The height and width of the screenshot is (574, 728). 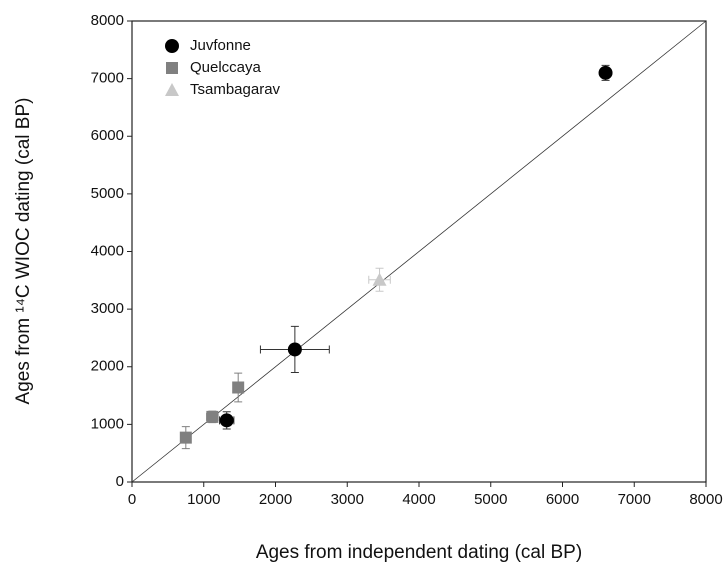 What do you see at coordinates (419, 552) in the screenshot?
I see `x-axis-label: Ages from independent dating (cal BP)` at bounding box center [419, 552].